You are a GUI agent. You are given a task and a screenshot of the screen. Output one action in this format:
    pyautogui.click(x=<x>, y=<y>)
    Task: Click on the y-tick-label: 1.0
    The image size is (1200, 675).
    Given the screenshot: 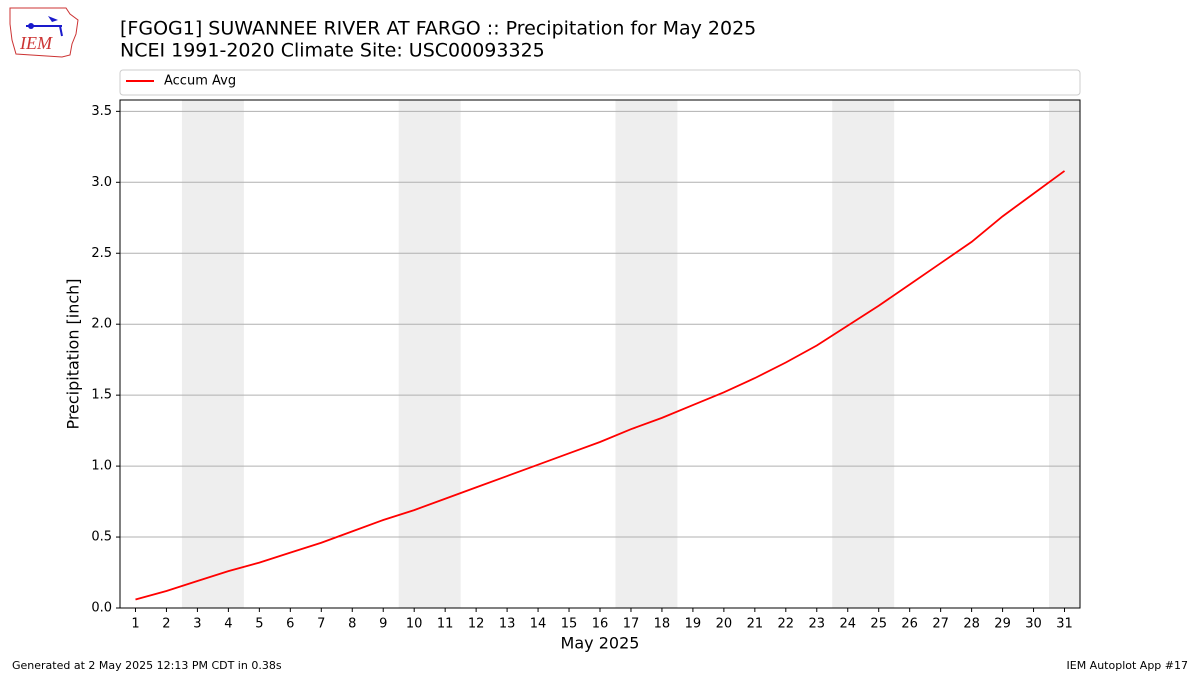 What is the action you would take?
    pyautogui.click(x=101, y=466)
    